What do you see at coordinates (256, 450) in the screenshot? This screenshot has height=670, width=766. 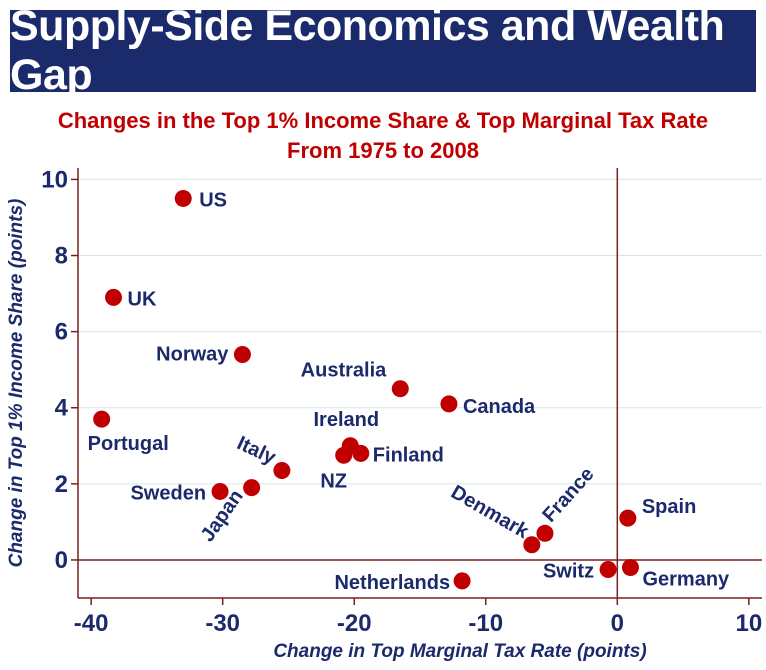 I see `label-italy: Italy` at bounding box center [256, 450].